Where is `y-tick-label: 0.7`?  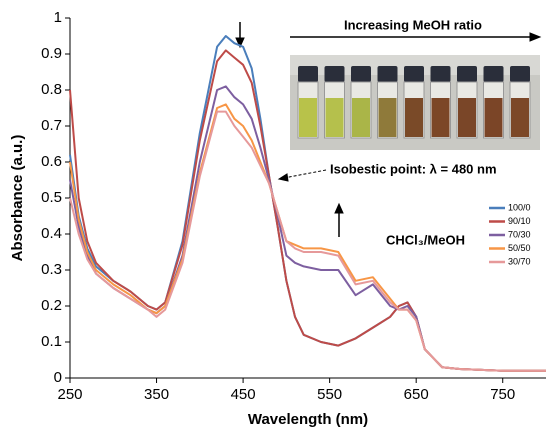 y-tick-label: 0.7 is located at coordinates (51, 125).